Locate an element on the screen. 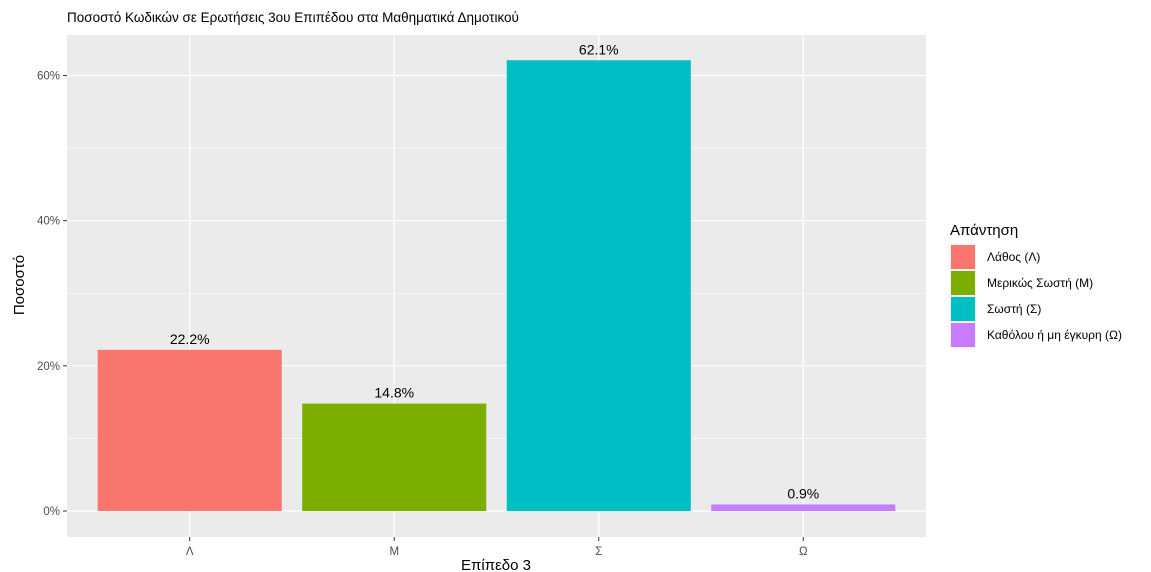 This screenshot has width=1151, height=572. legend-label: Σωστή (Σ) is located at coordinates (1014, 309).